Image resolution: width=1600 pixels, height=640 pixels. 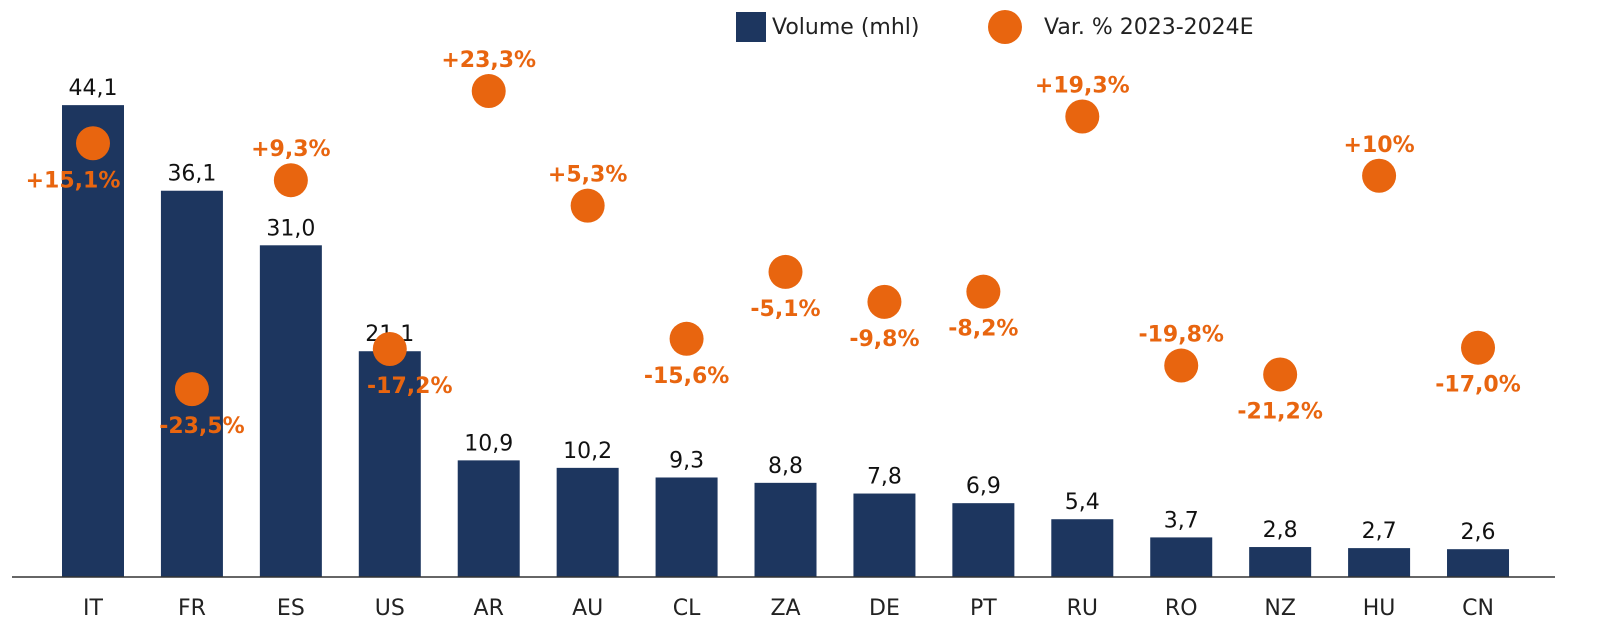 What do you see at coordinates (1379, 608) in the screenshot?
I see `x-tick-label: HU` at bounding box center [1379, 608].